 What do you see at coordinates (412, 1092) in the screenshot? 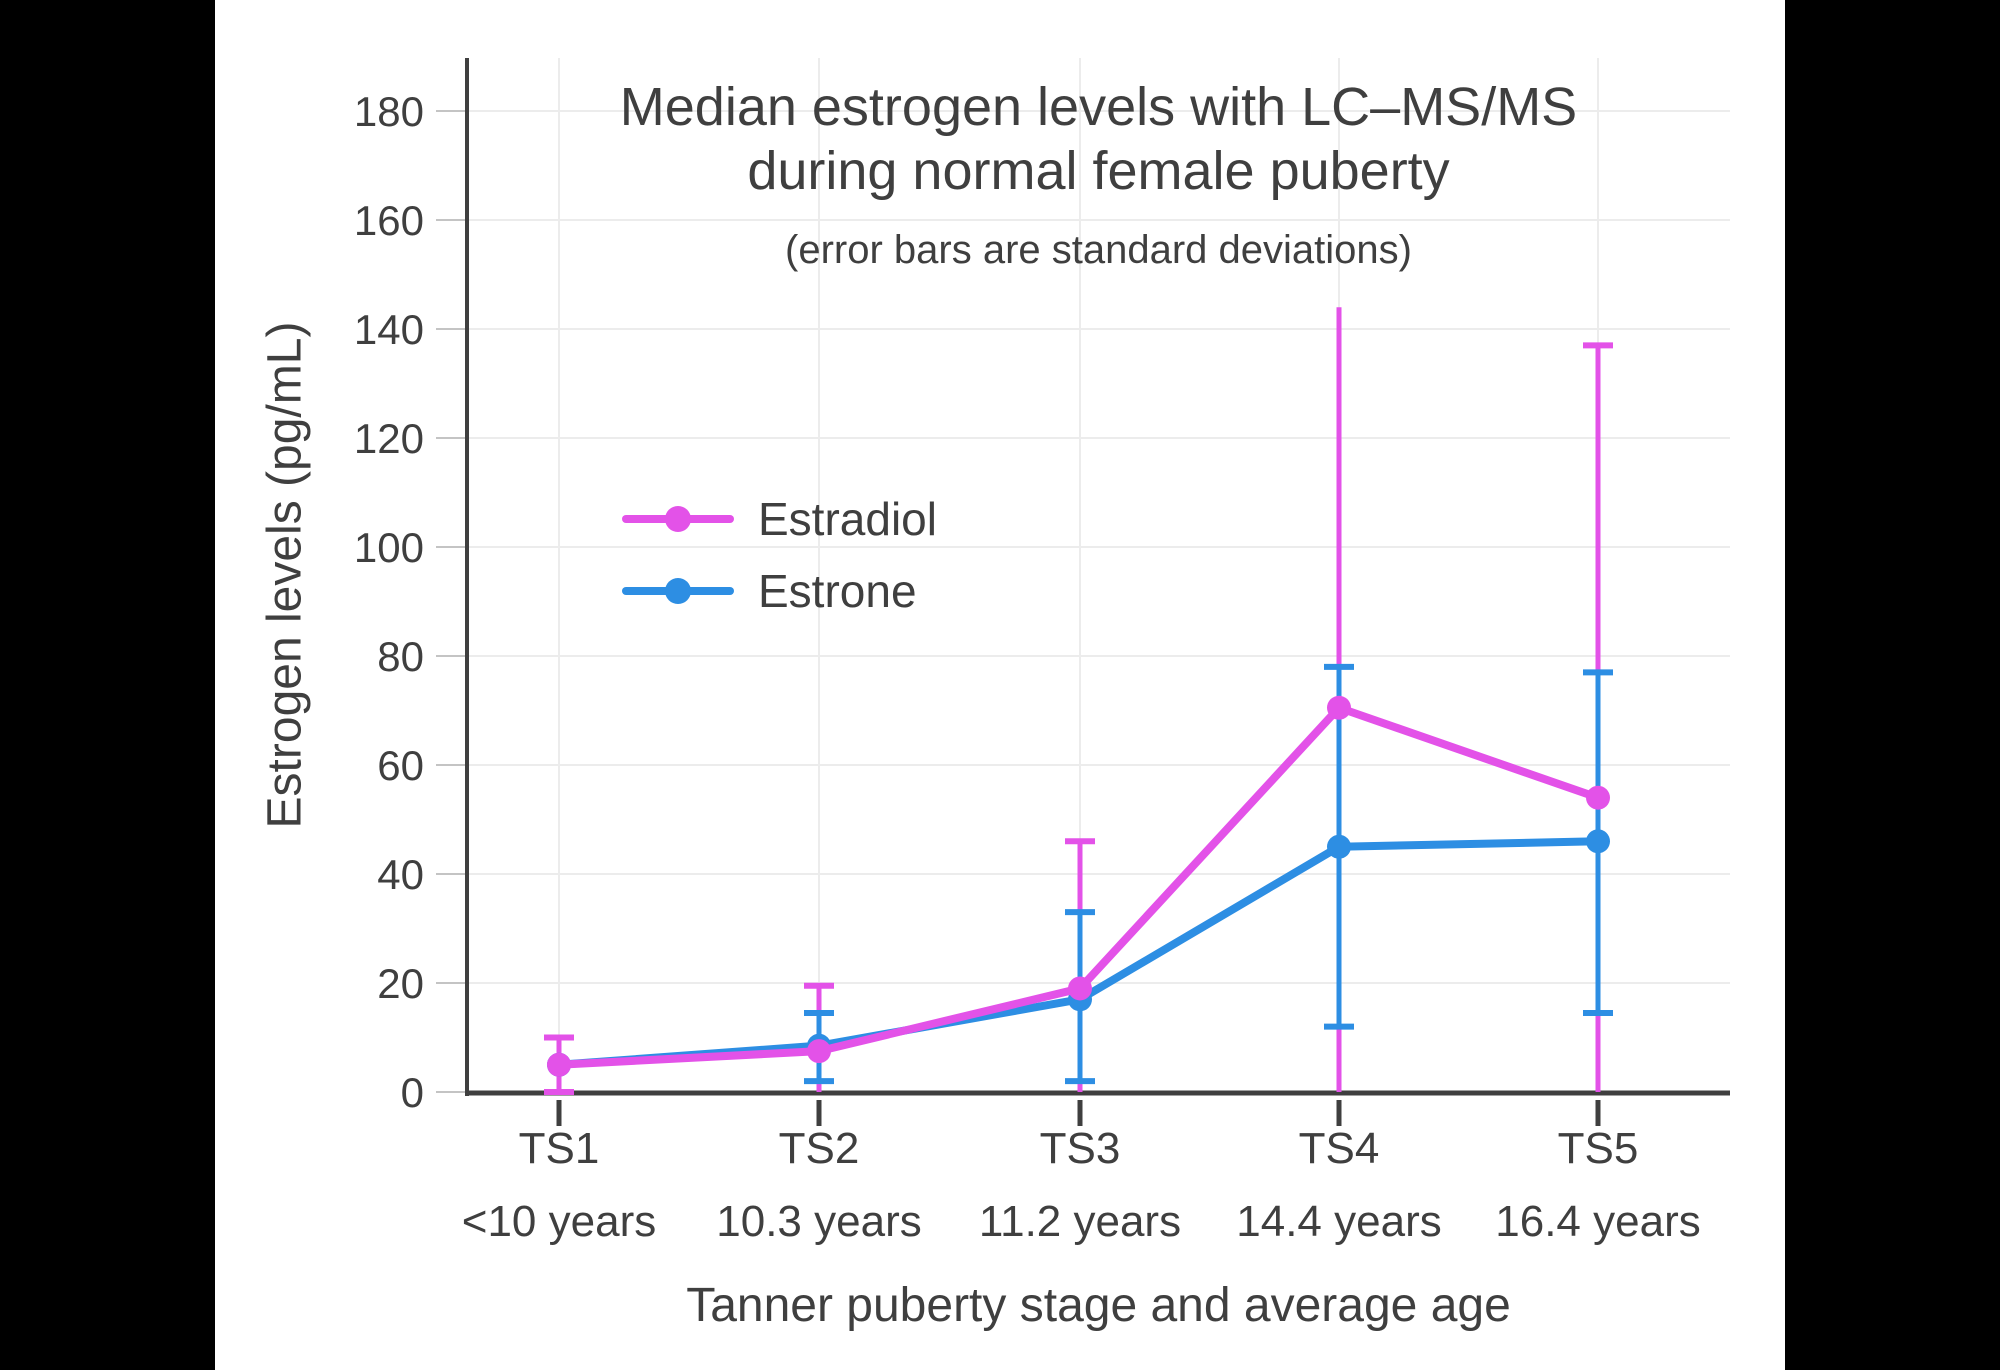
I see `y-tick-label-0: 0` at bounding box center [412, 1092].